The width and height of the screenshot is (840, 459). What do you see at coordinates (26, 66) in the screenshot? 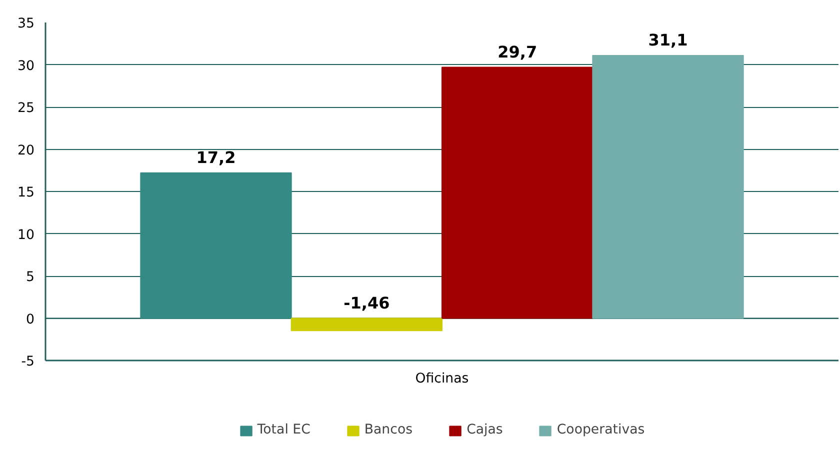
I see `y-tick-label: 30` at bounding box center [26, 66].